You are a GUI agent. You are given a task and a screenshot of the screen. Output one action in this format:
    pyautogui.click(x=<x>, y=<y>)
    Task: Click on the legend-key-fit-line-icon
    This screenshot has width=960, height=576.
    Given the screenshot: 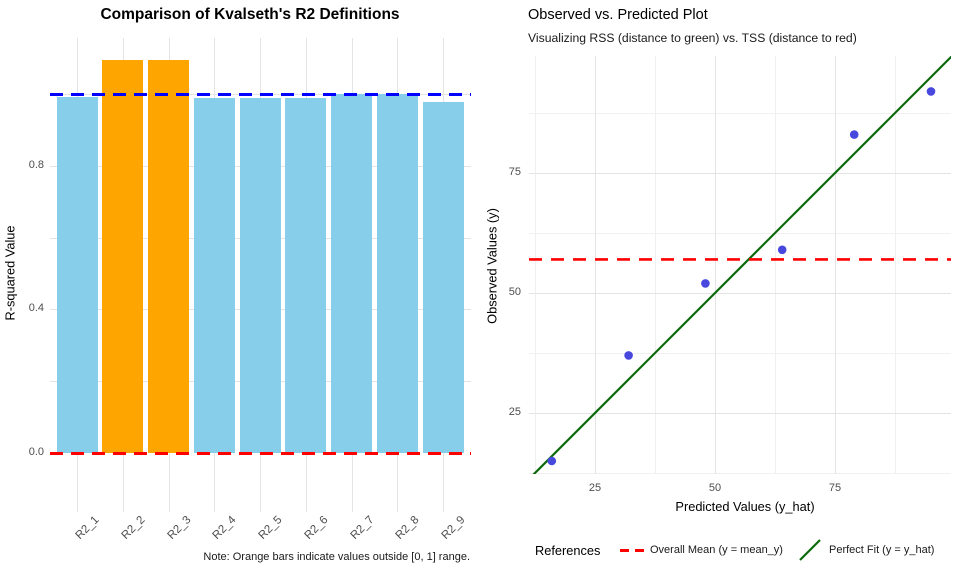 What is the action you would take?
    pyautogui.click(x=810, y=550)
    